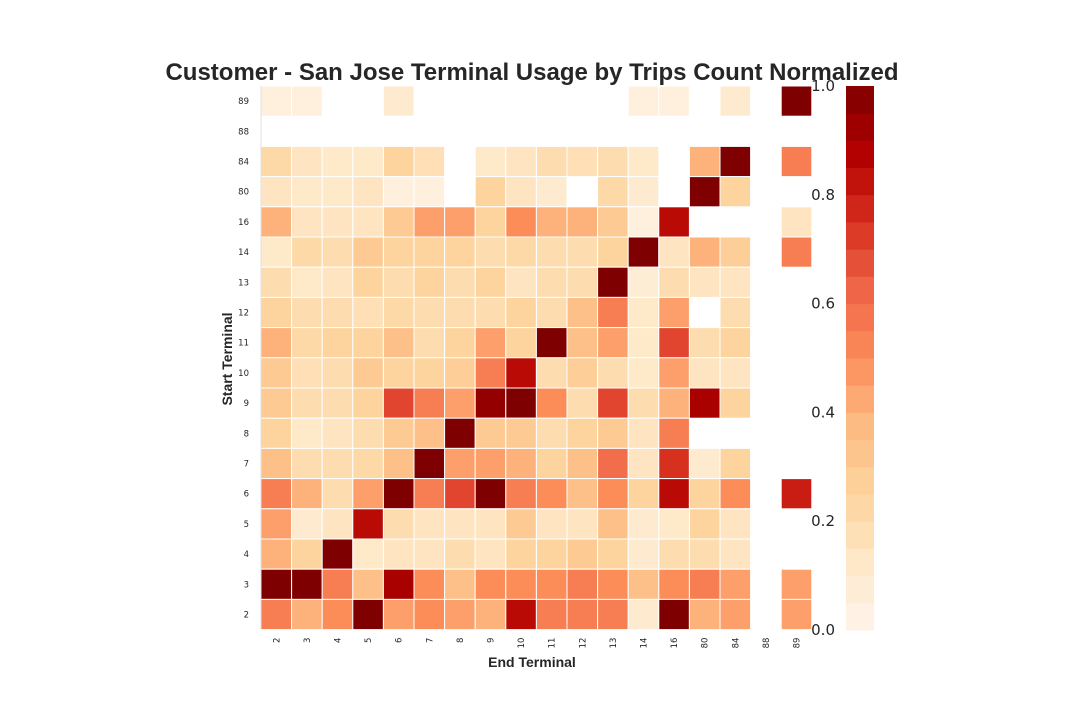 The height and width of the screenshot is (720, 1080). I want to click on x-tick-label: 11, so click(553, 643).